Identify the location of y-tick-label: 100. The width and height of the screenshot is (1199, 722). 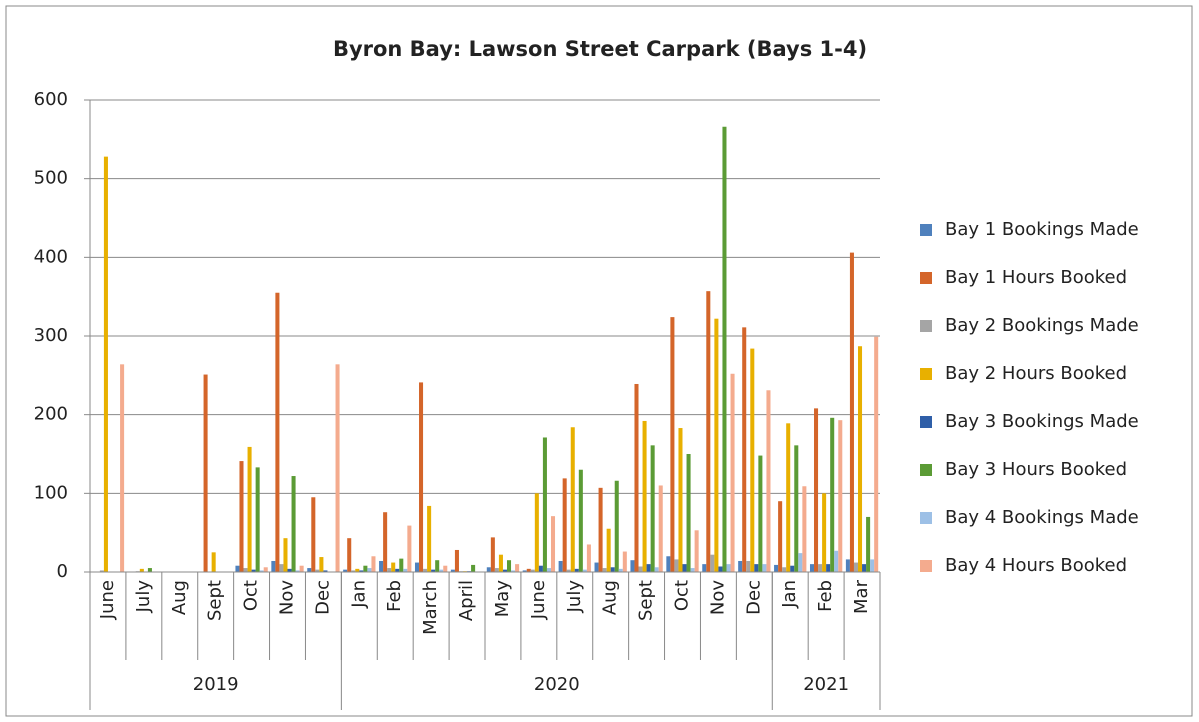
(51, 492).